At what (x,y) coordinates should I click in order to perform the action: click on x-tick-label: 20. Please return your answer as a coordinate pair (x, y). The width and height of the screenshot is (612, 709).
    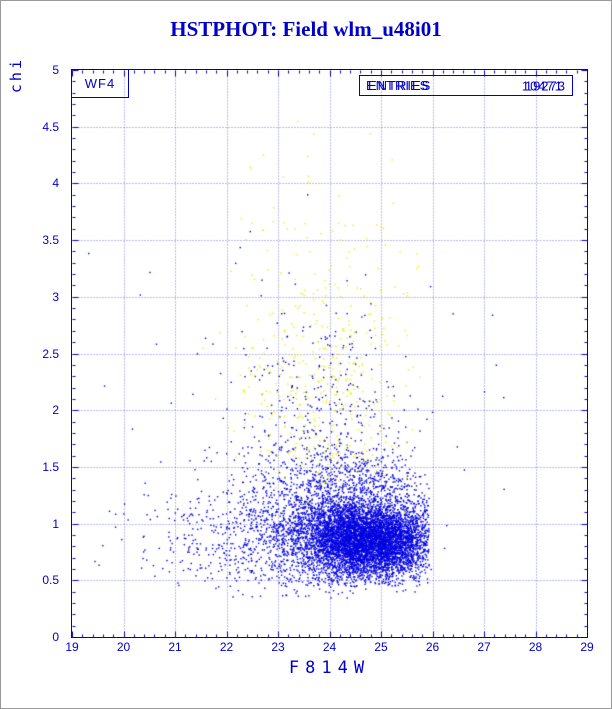
    Looking at the image, I should click on (123, 647).